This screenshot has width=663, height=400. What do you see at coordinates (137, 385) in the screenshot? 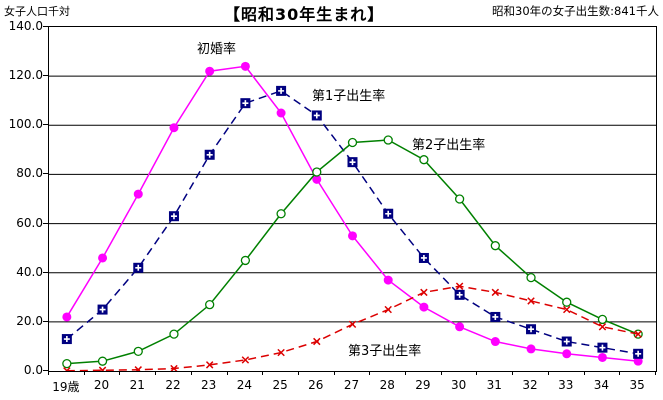
I see `x-tick-label: 21` at bounding box center [137, 385].